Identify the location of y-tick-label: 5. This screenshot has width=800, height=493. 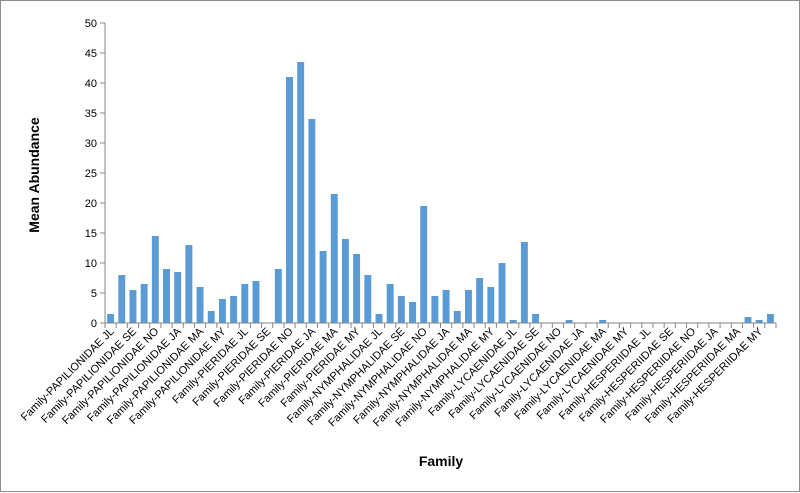
(94, 294).